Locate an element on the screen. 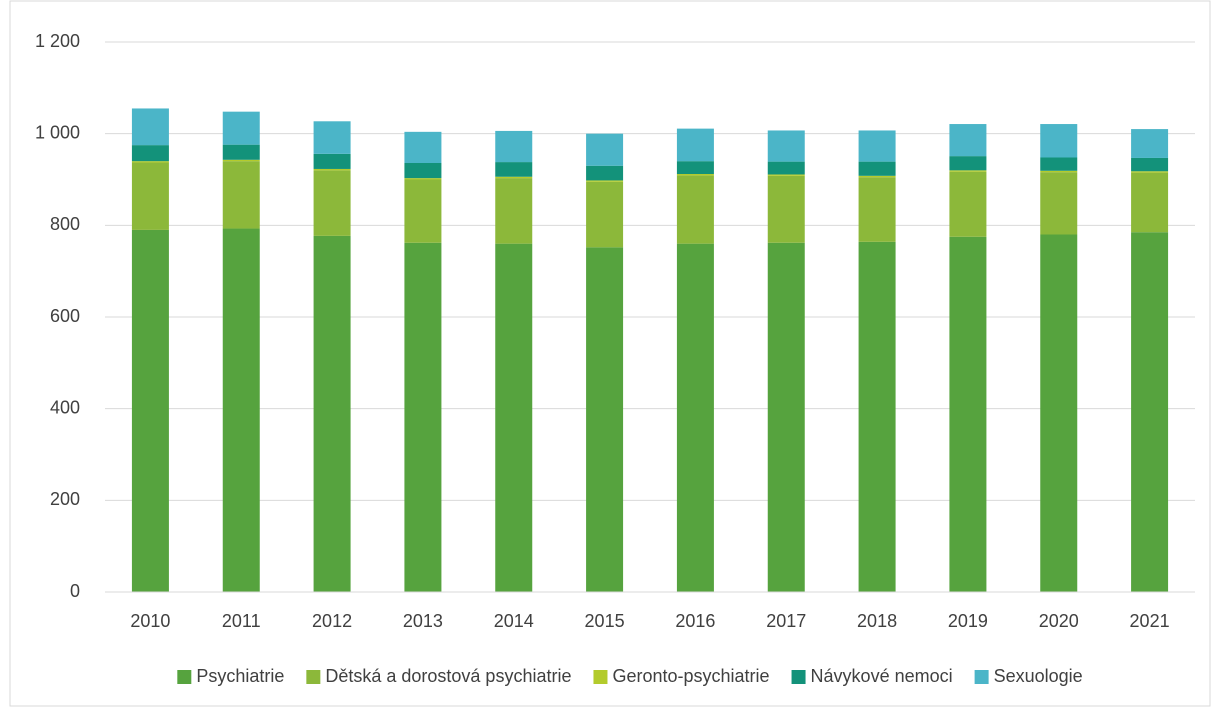 The image size is (1212, 707). x-tick-label: 2019 is located at coordinates (968, 621).